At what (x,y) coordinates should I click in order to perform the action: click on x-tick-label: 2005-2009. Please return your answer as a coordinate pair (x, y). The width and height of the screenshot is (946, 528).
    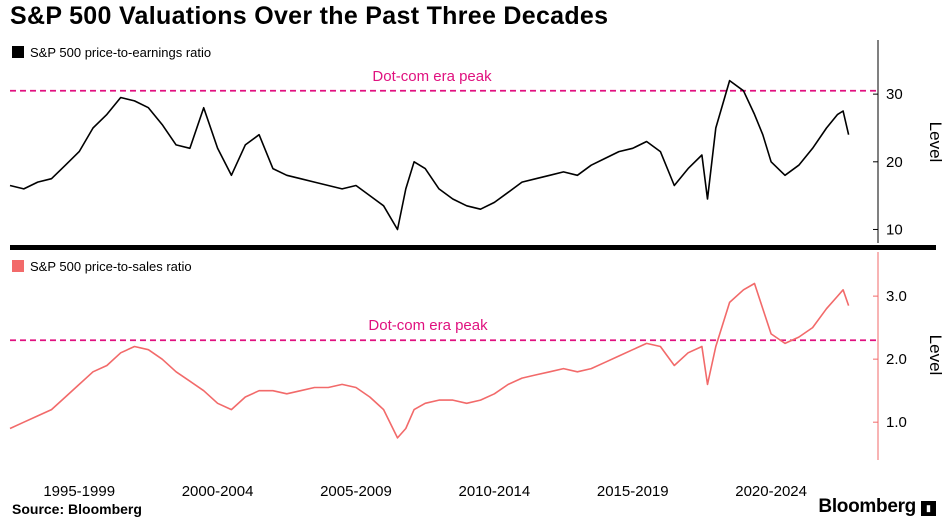
    Looking at the image, I should click on (356, 491).